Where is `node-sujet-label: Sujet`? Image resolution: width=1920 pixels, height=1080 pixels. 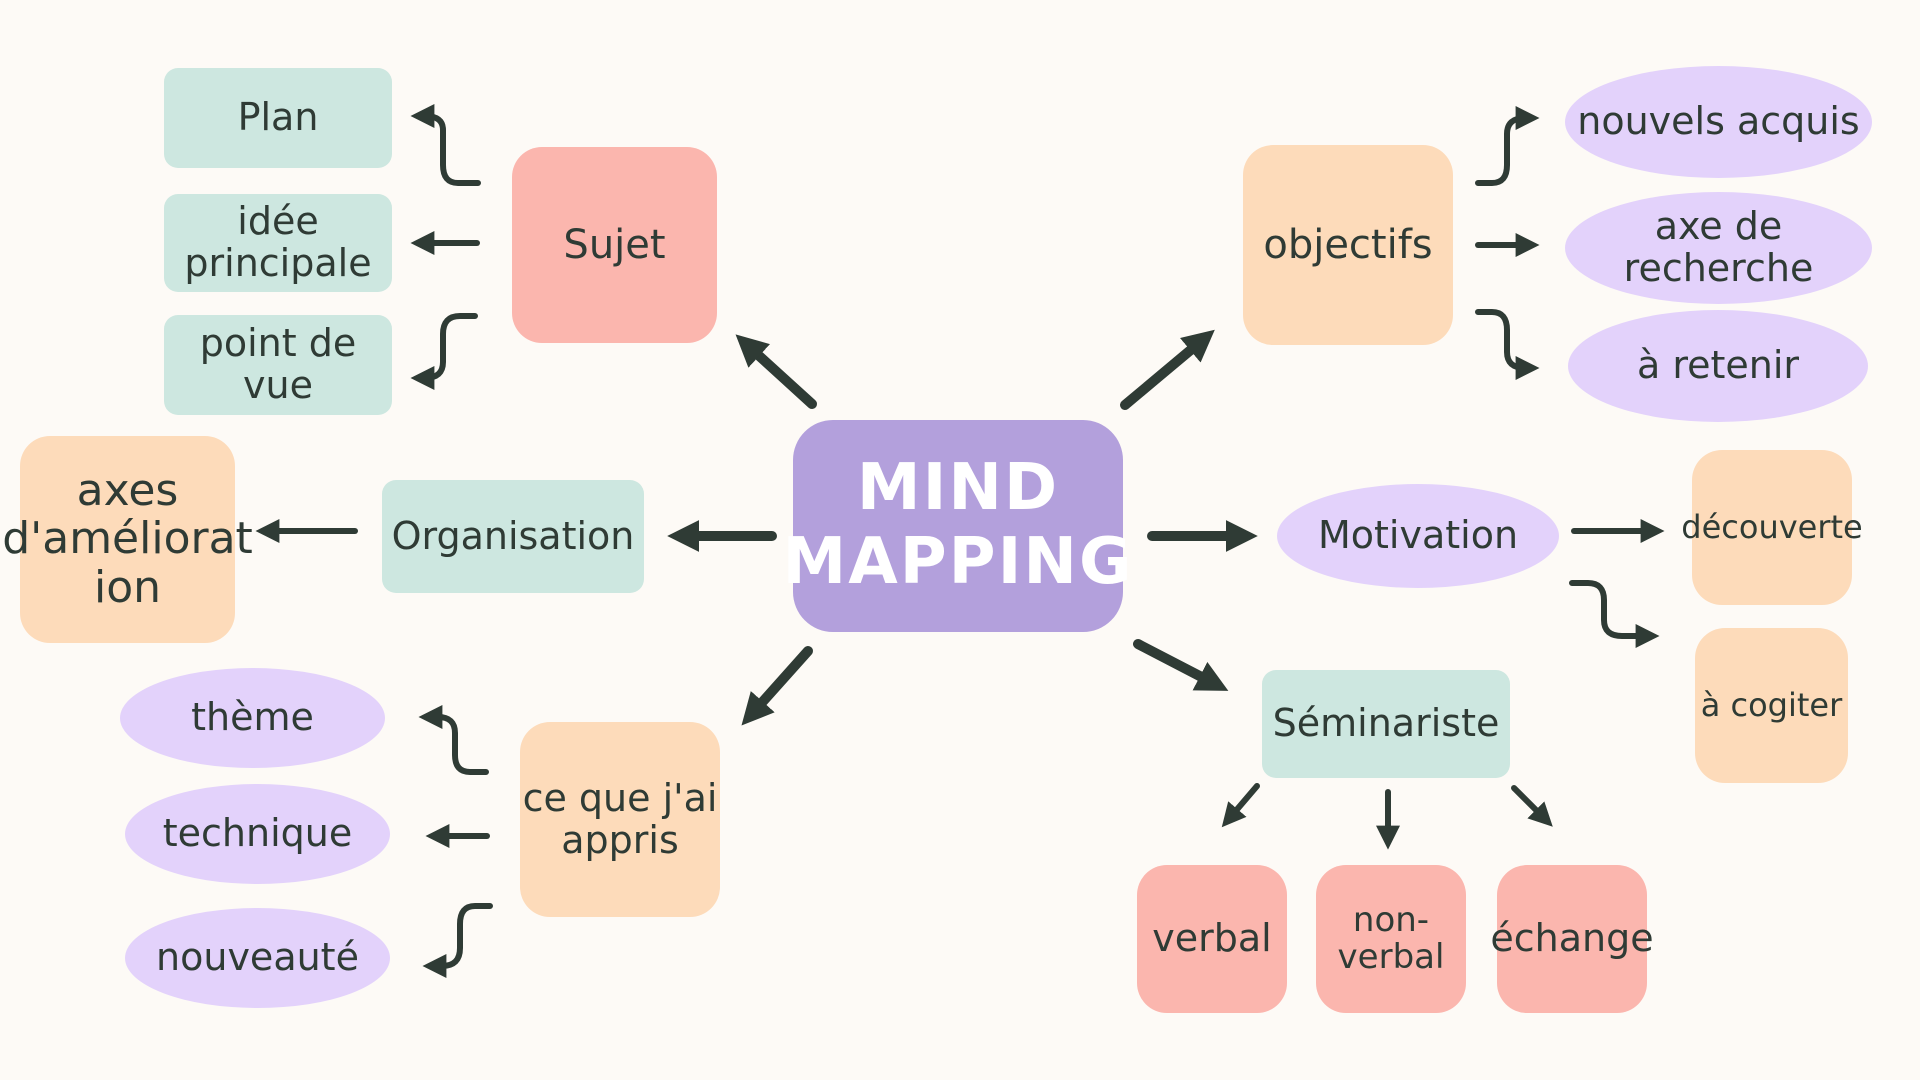 node-sujet-label: Sujet is located at coordinates (614, 245).